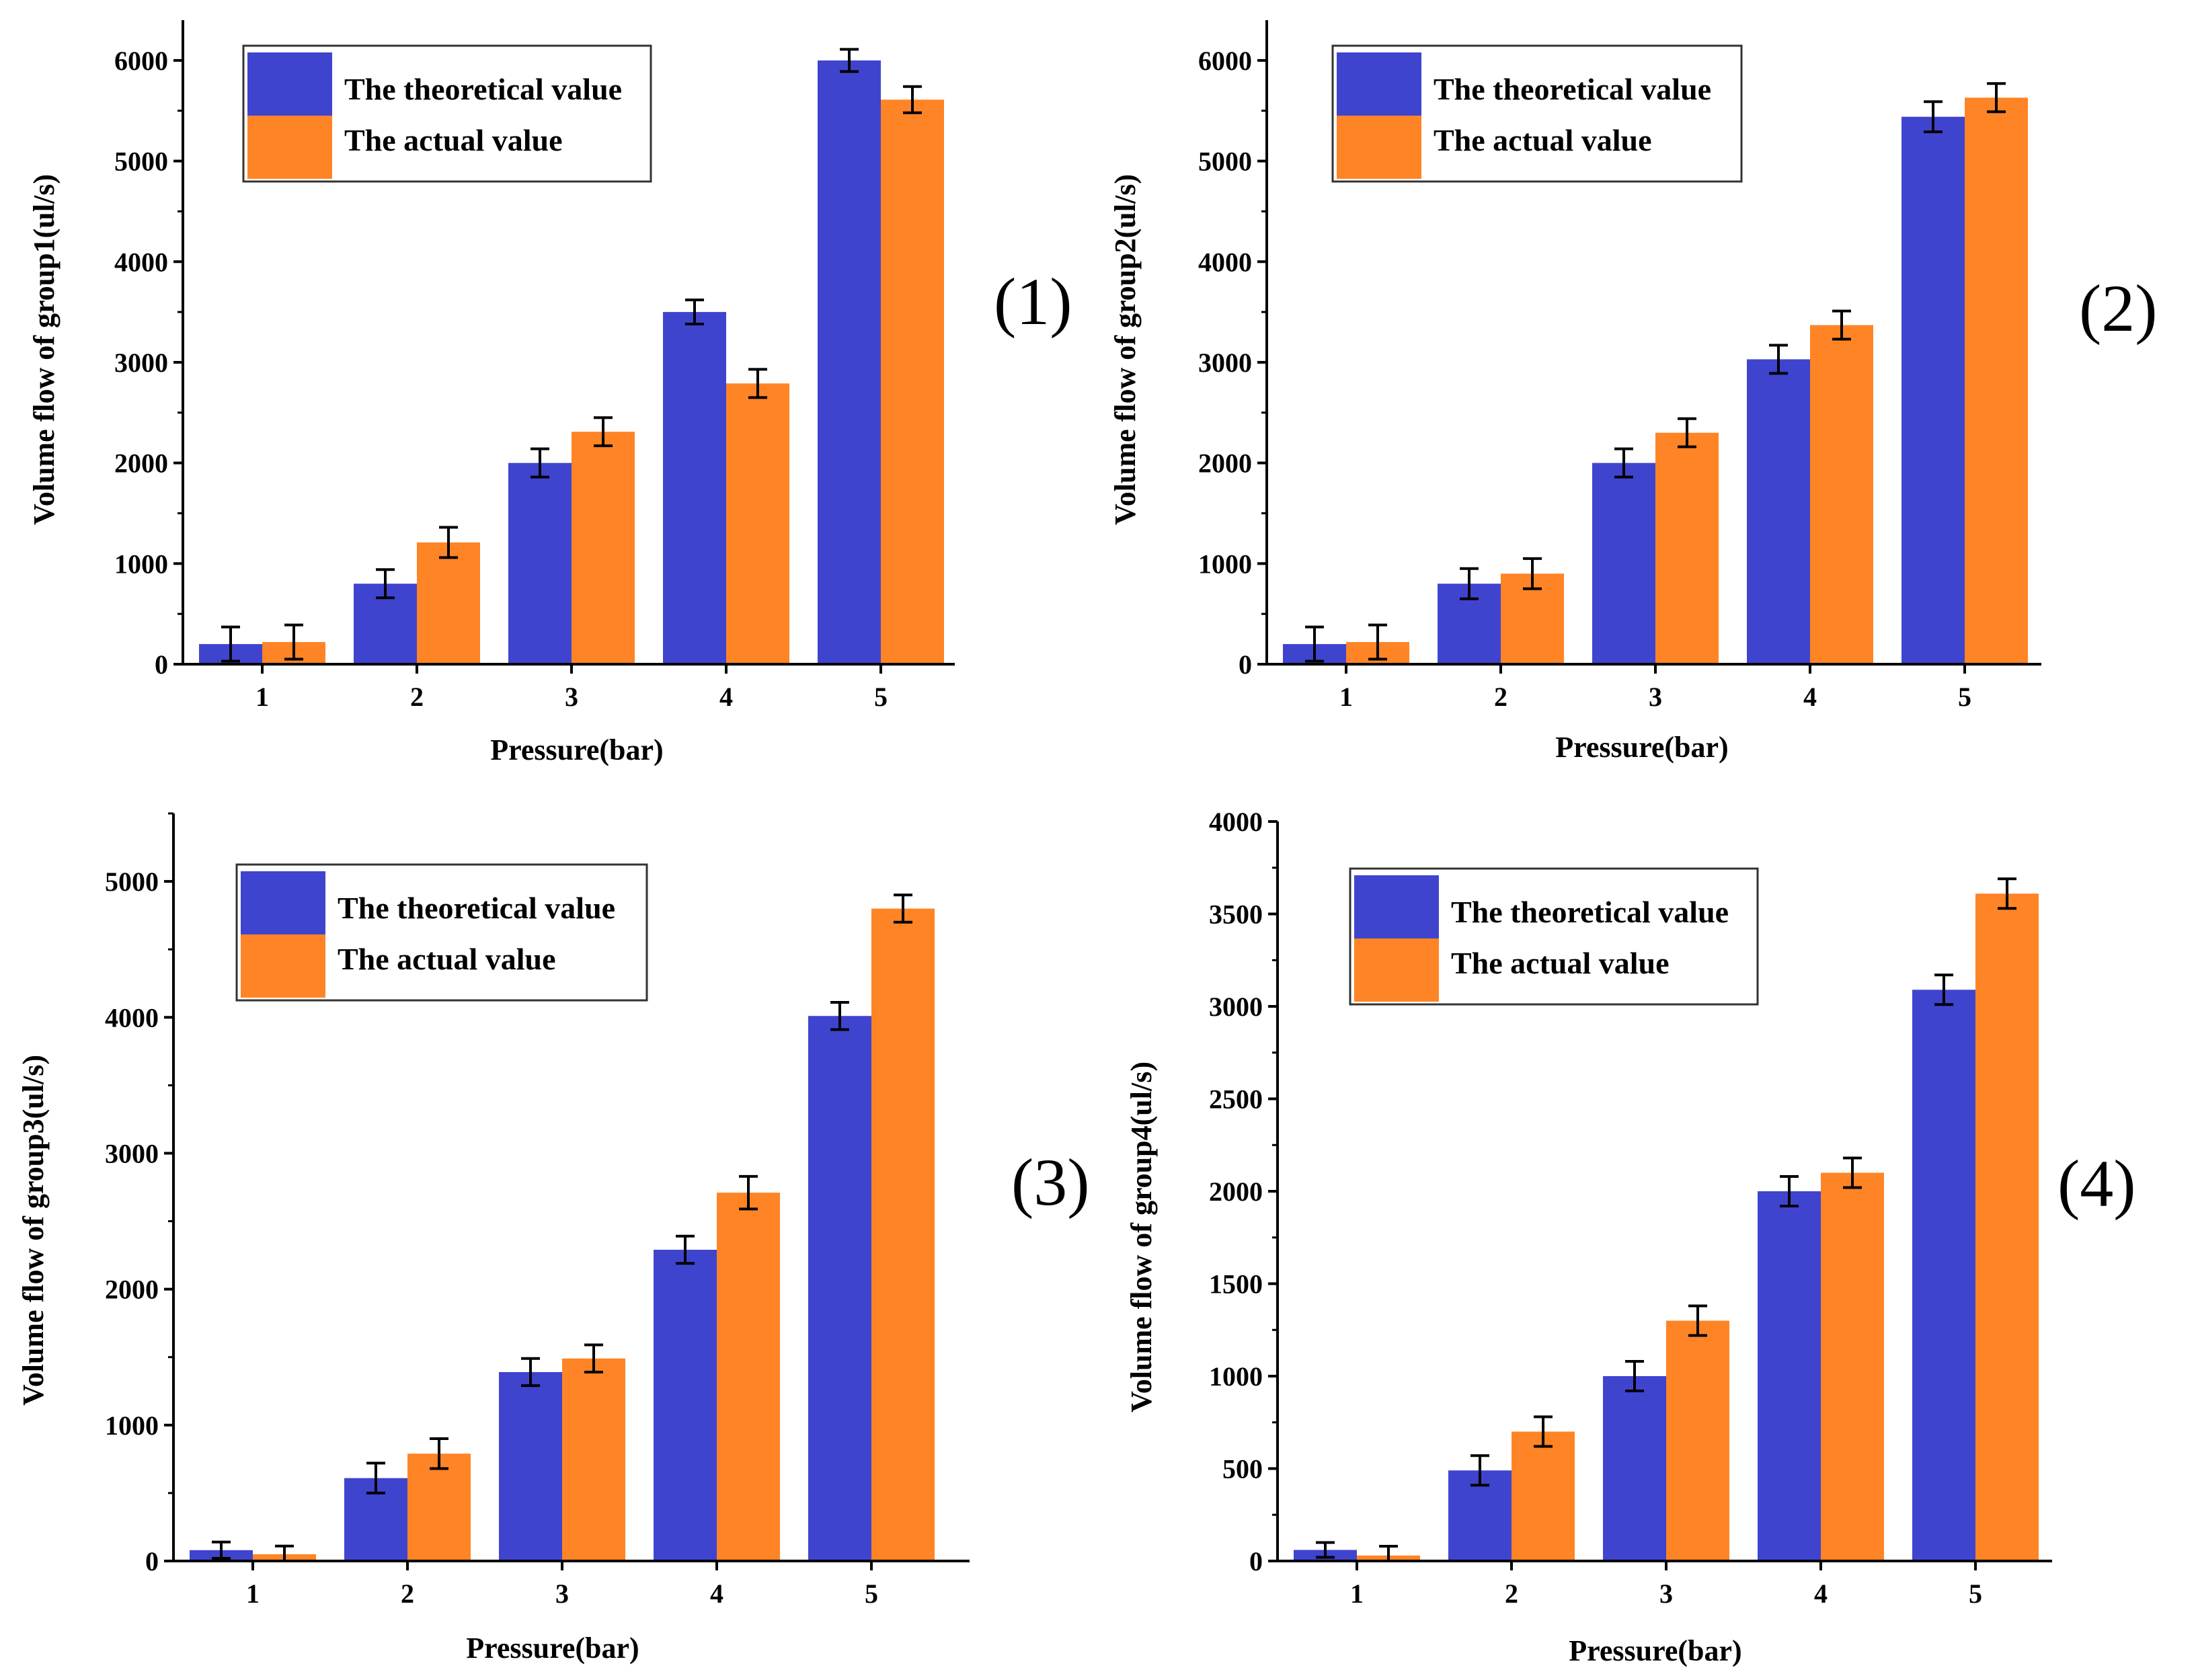 The image size is (2196, 1680). I want to click on legend-4: The theoretical value The actual value, so click(1554, 937).